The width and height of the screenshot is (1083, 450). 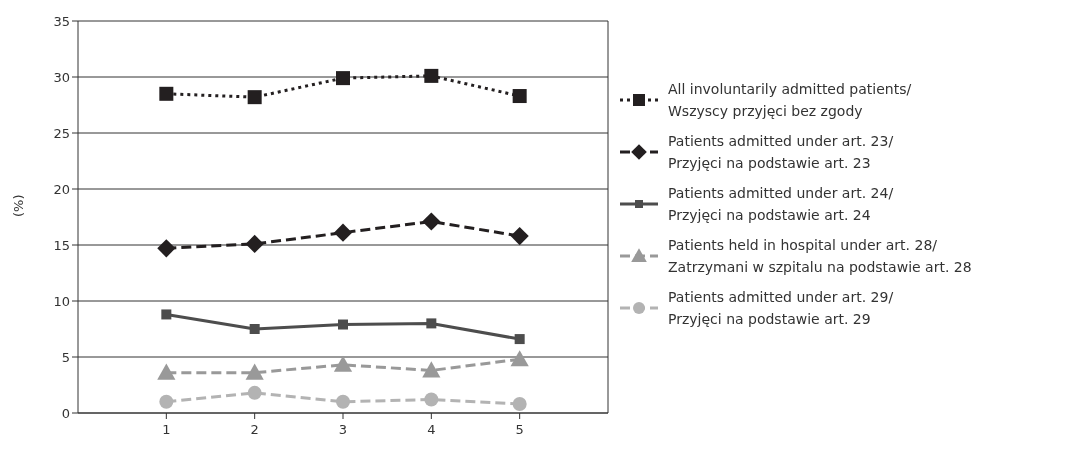 What do you see at coordinates (65, 413) in the screenshot?
I see `y-tick-label: 0` at bounding box center [65, 413].